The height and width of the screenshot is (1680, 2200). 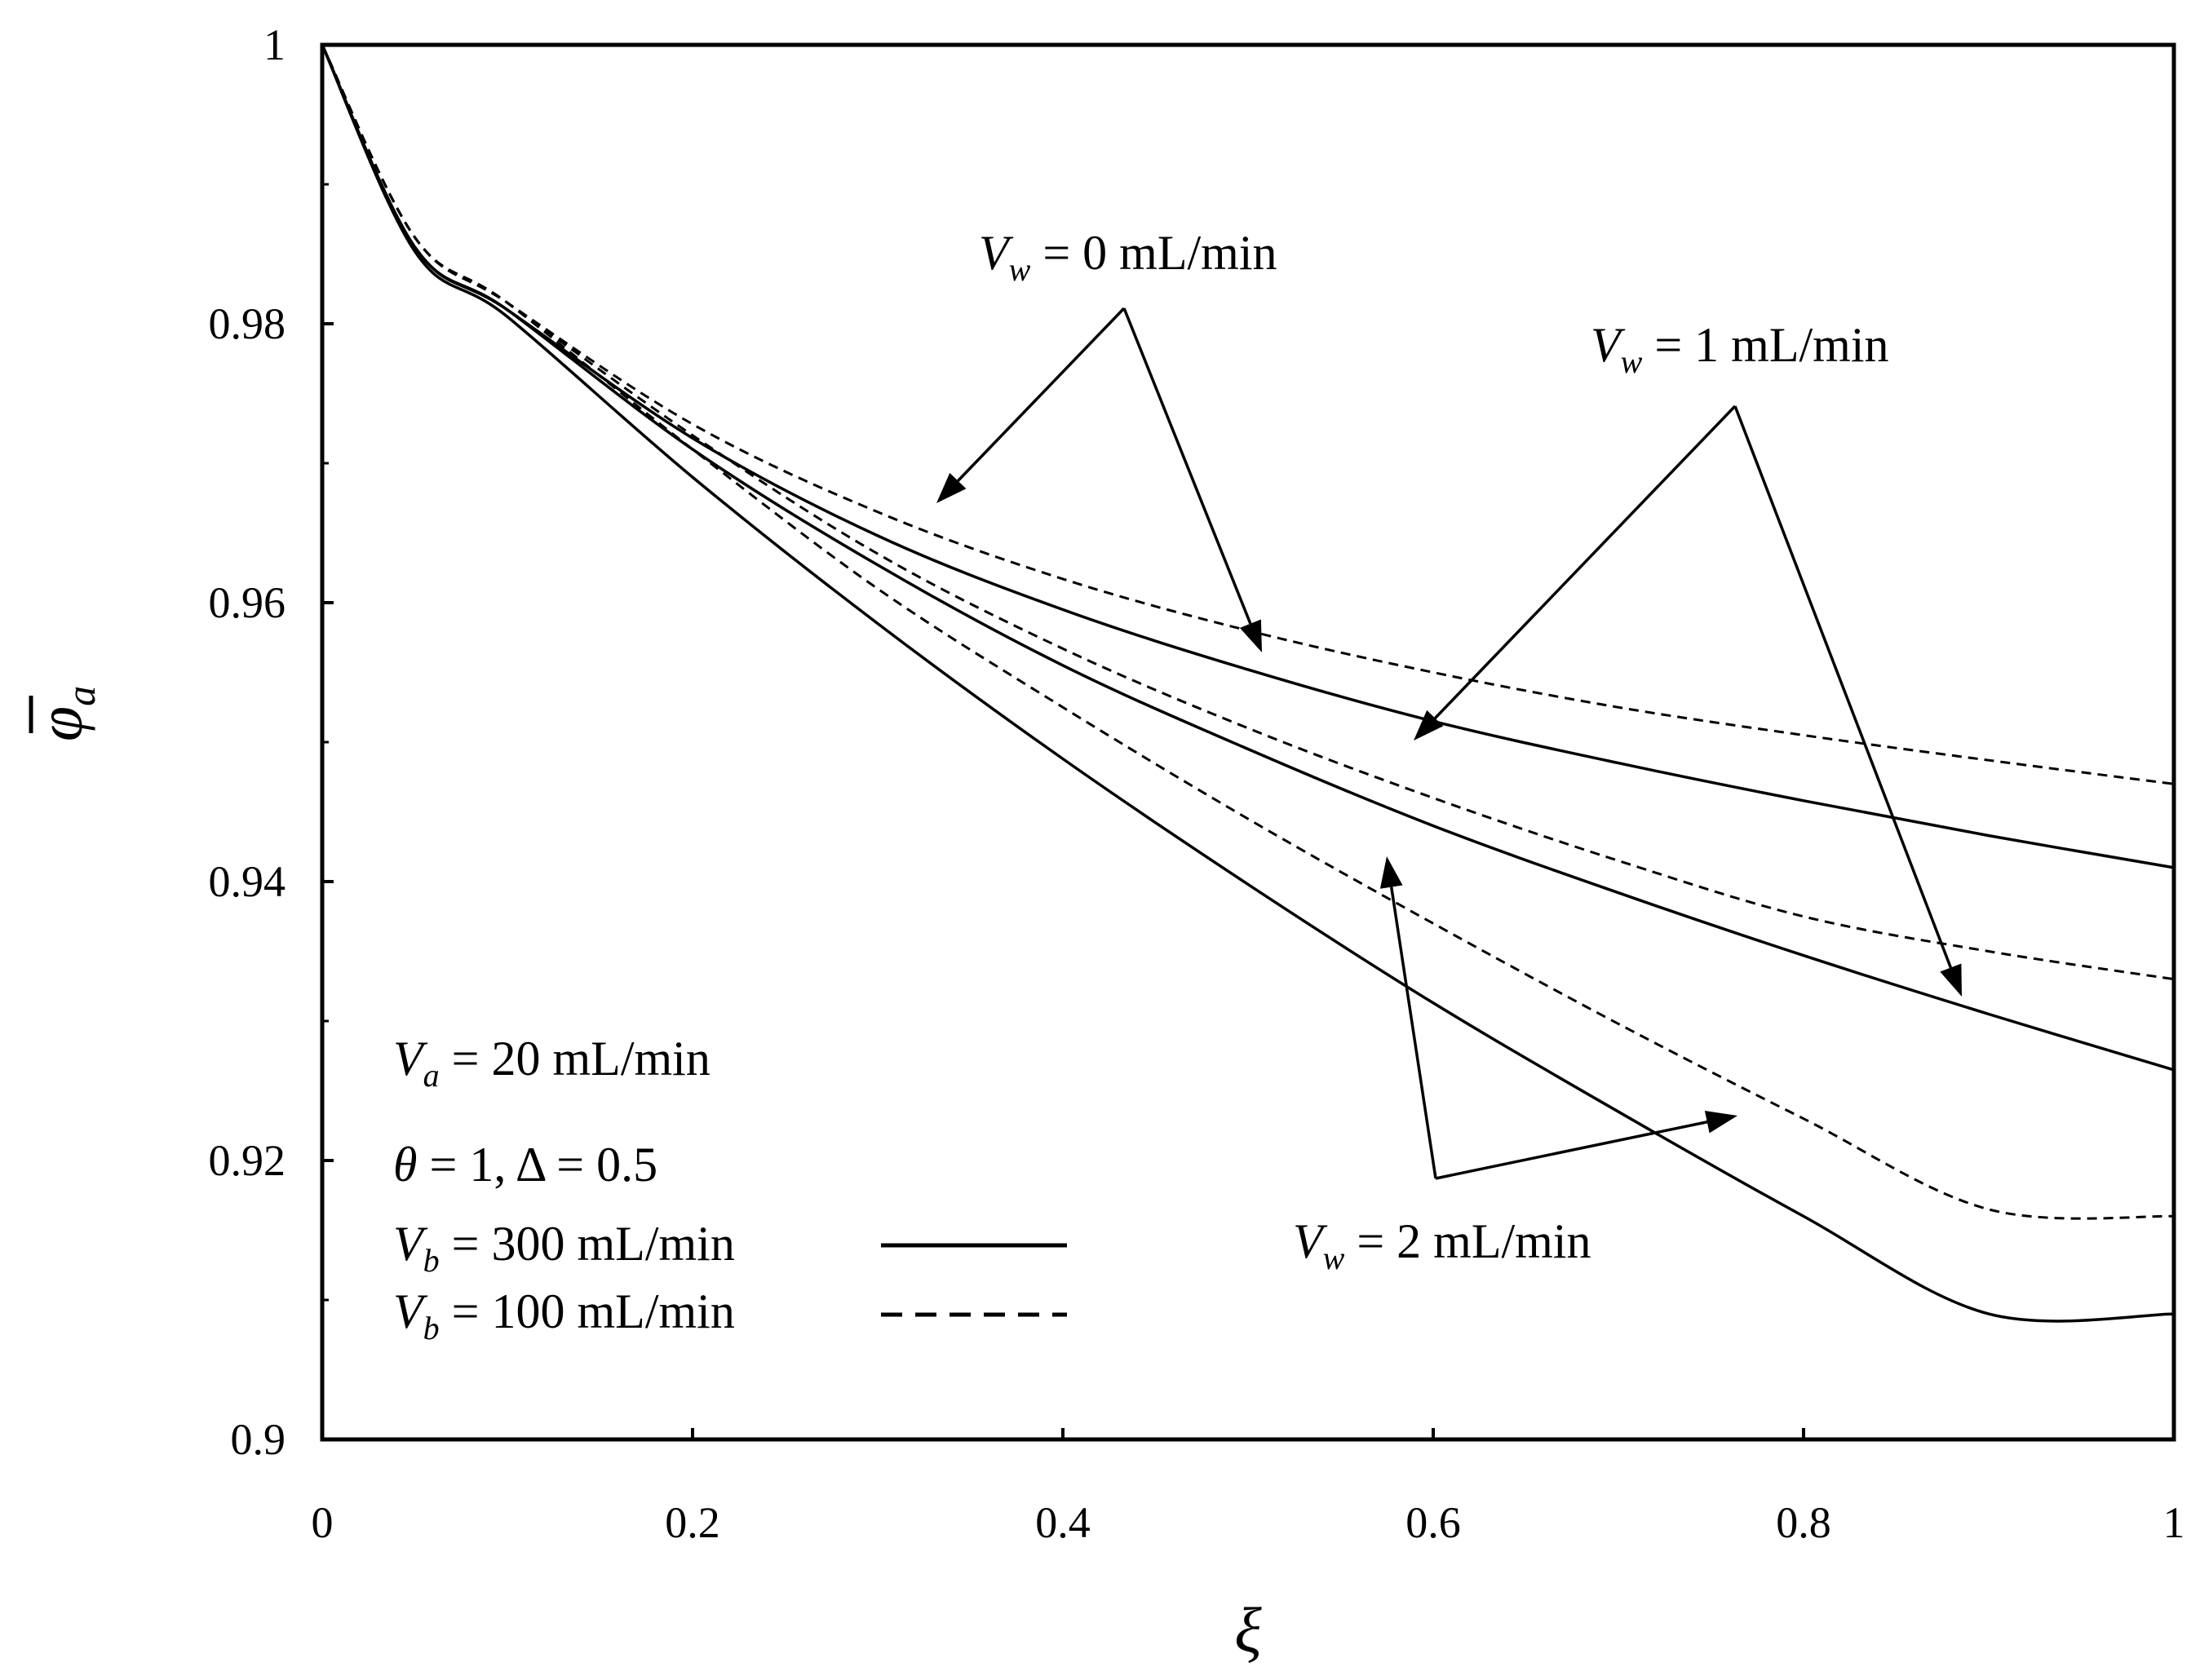 What do you see at coordinates (1442, 1245) in the screenshot?
I see `annotation-vw2: Vw = 2 mL/min` at bounding box center [1442, 1245].